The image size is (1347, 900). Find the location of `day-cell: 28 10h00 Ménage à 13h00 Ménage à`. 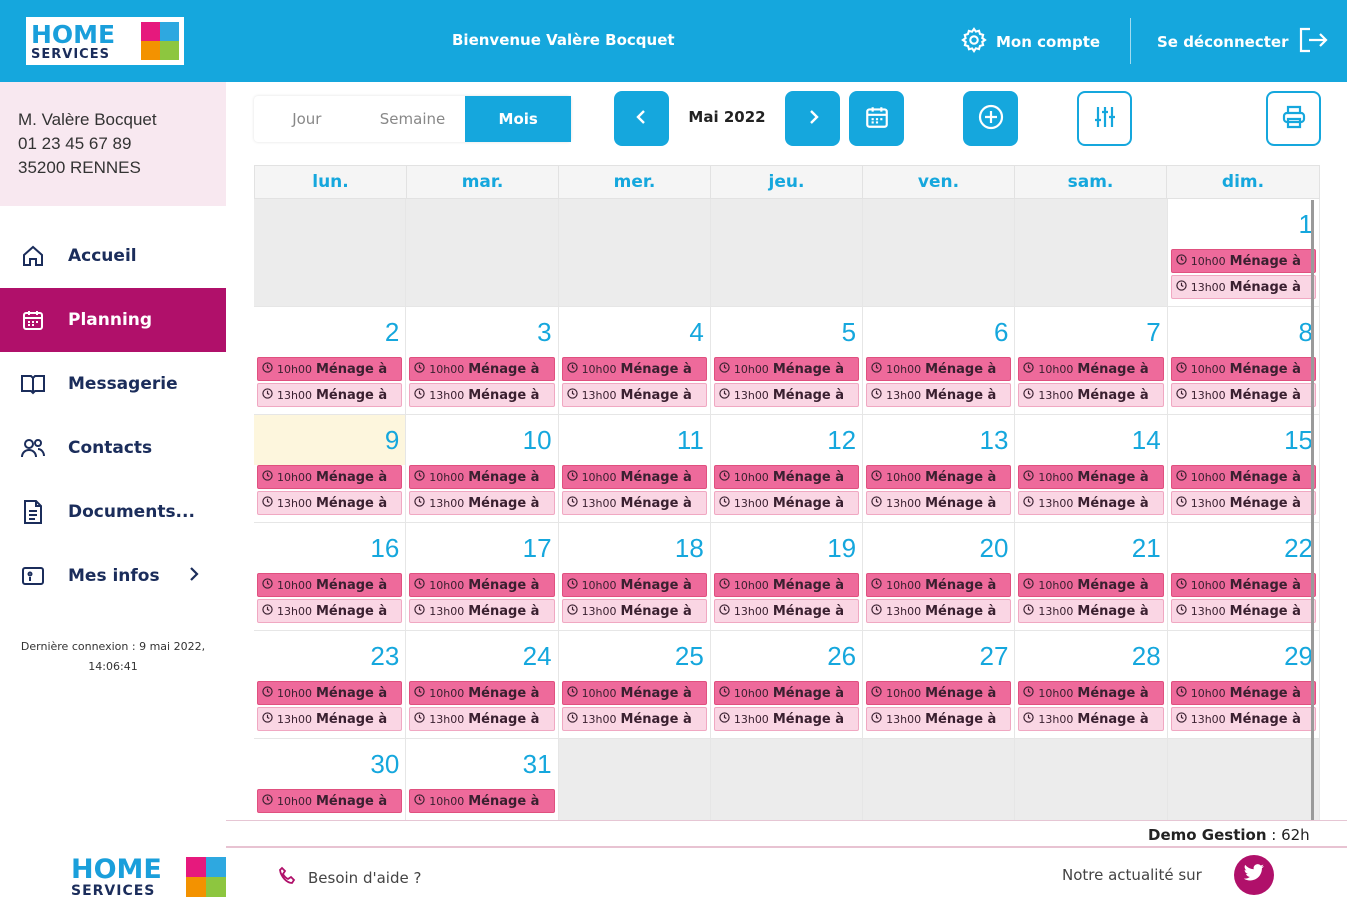

day-cell: 28 10h00 Ménage à 13h00 Ménage à is located at coordinates (1091, 685).